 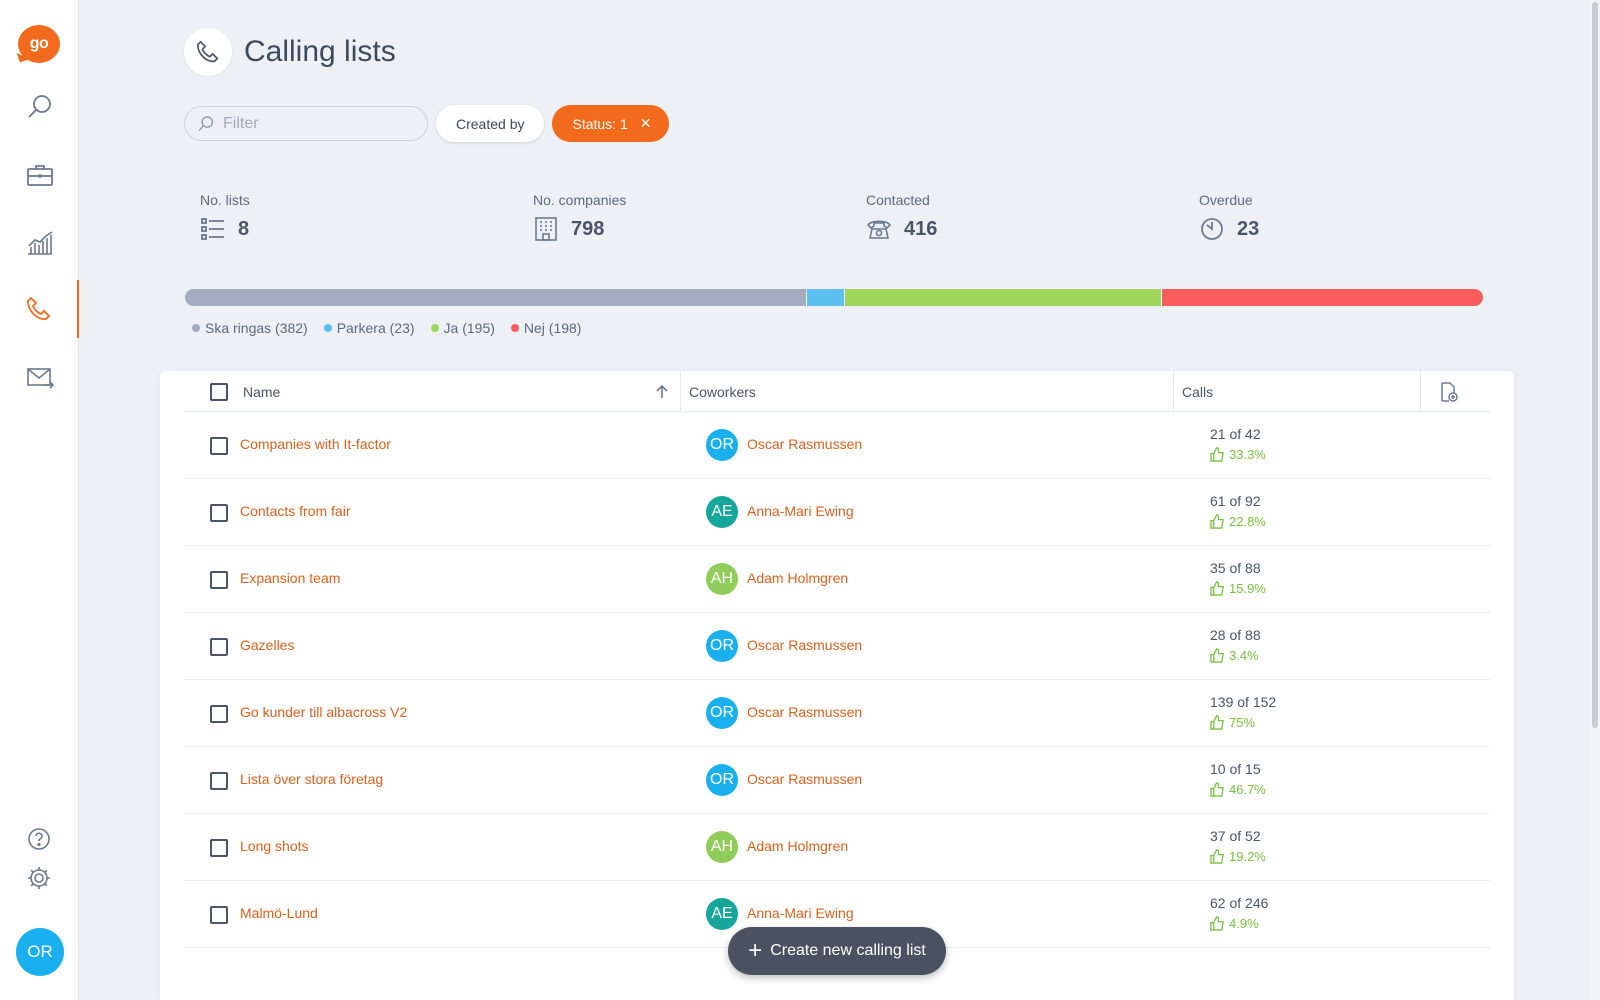 I want to click on column-settings-icon, so click(x=1449, y=391).